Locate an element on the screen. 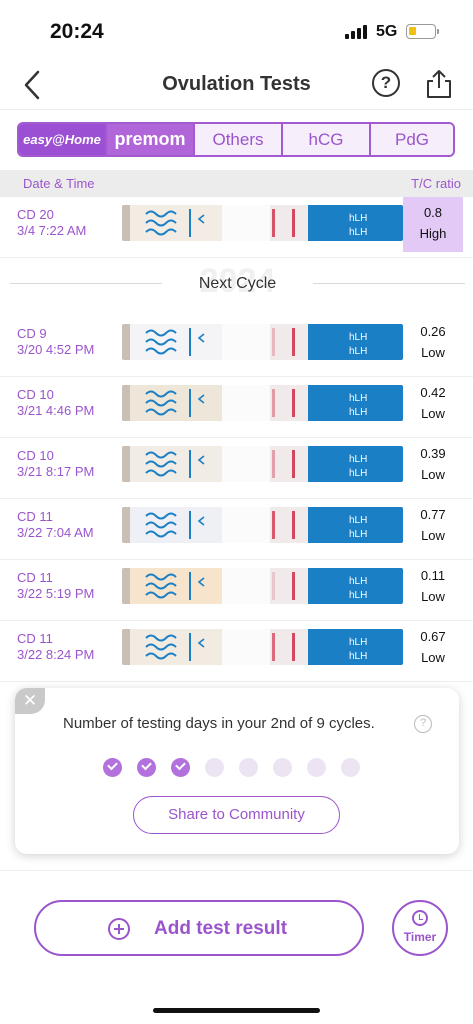 The image size is (473, 1024). add-test-result-label: Add test result is located at coordinates (221, 928).